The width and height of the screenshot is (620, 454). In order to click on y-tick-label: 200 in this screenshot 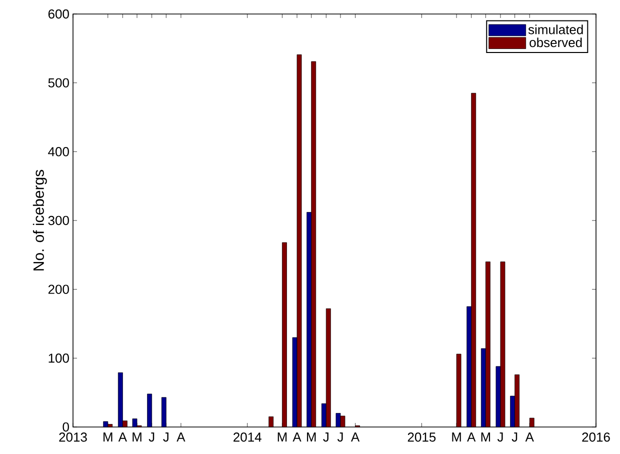, I will do `click(58, 289)`.